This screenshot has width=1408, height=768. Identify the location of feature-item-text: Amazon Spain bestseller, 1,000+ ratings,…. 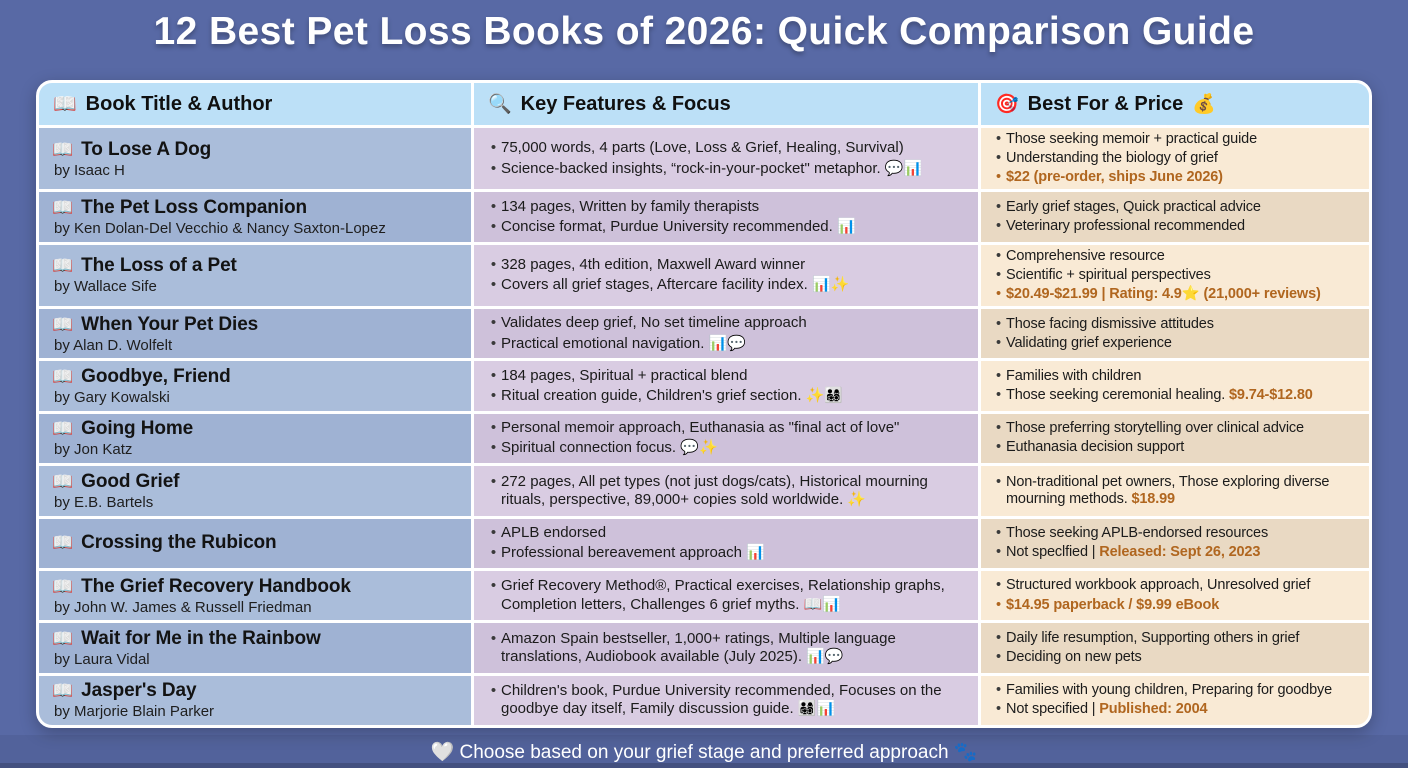
(698, 647).